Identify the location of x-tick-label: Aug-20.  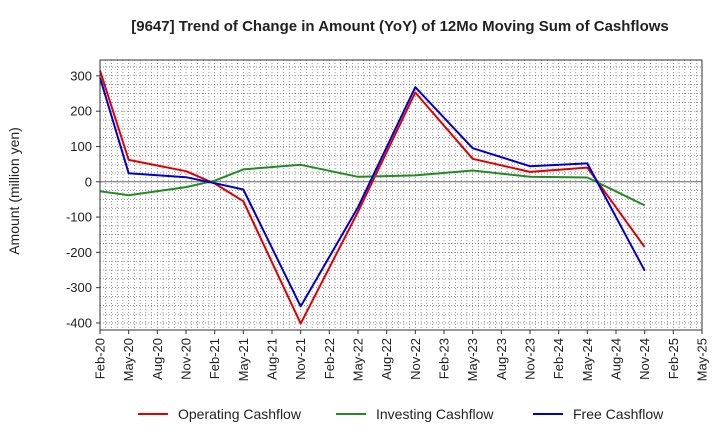
(157, 359).